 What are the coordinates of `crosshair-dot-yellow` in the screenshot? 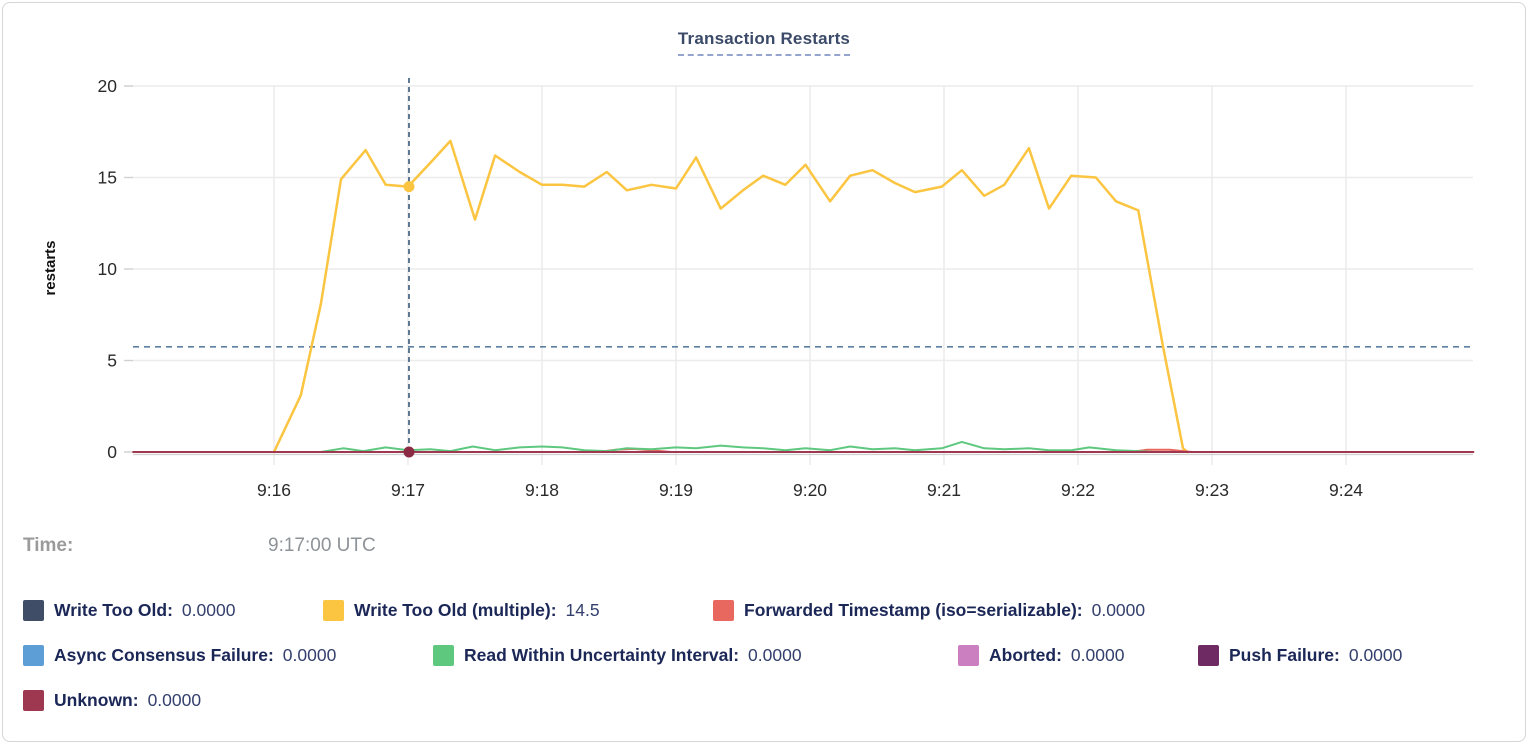 It's located at (409, 187).